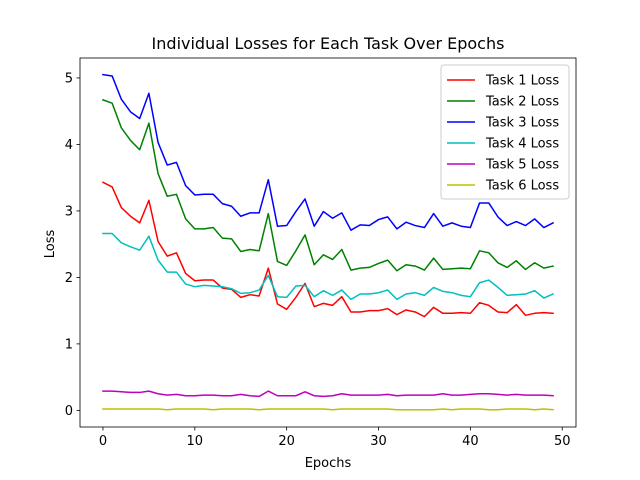  What do you see at coordinates (562, 441) in the screenshot?
I see `x-tick-label: 50` at bounding box center [562, 441].